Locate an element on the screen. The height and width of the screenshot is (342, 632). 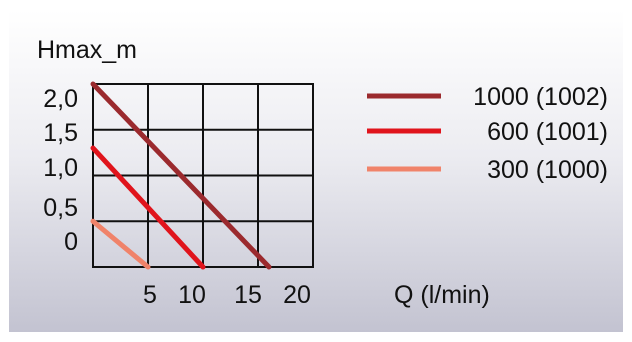
y-tick-label: 1,0 is located at coordinates (60, 168).